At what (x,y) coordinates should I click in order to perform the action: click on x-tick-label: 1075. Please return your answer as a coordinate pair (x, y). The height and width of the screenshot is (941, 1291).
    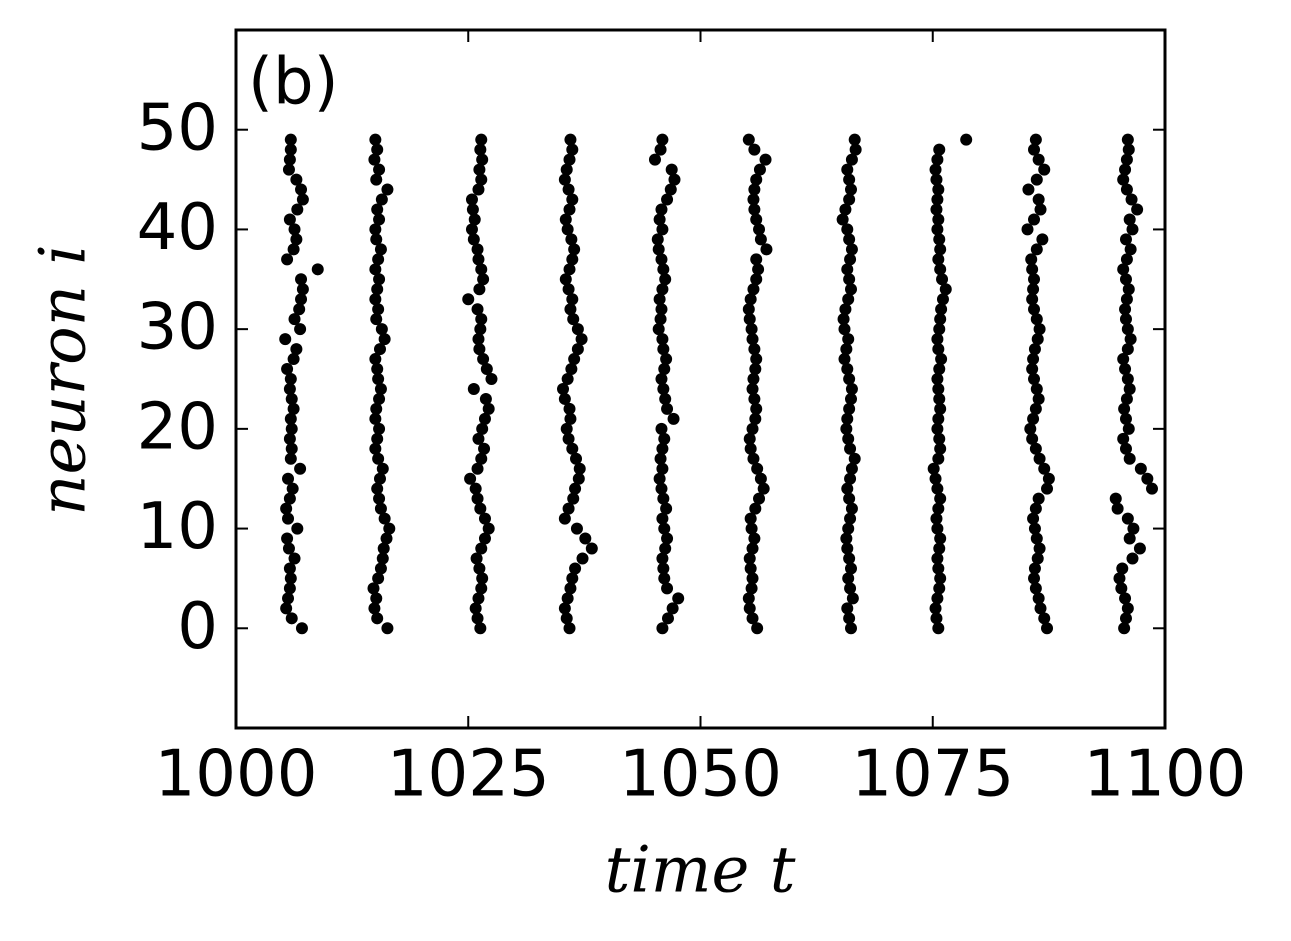
    Looking at the image, I should click on (932, 775).